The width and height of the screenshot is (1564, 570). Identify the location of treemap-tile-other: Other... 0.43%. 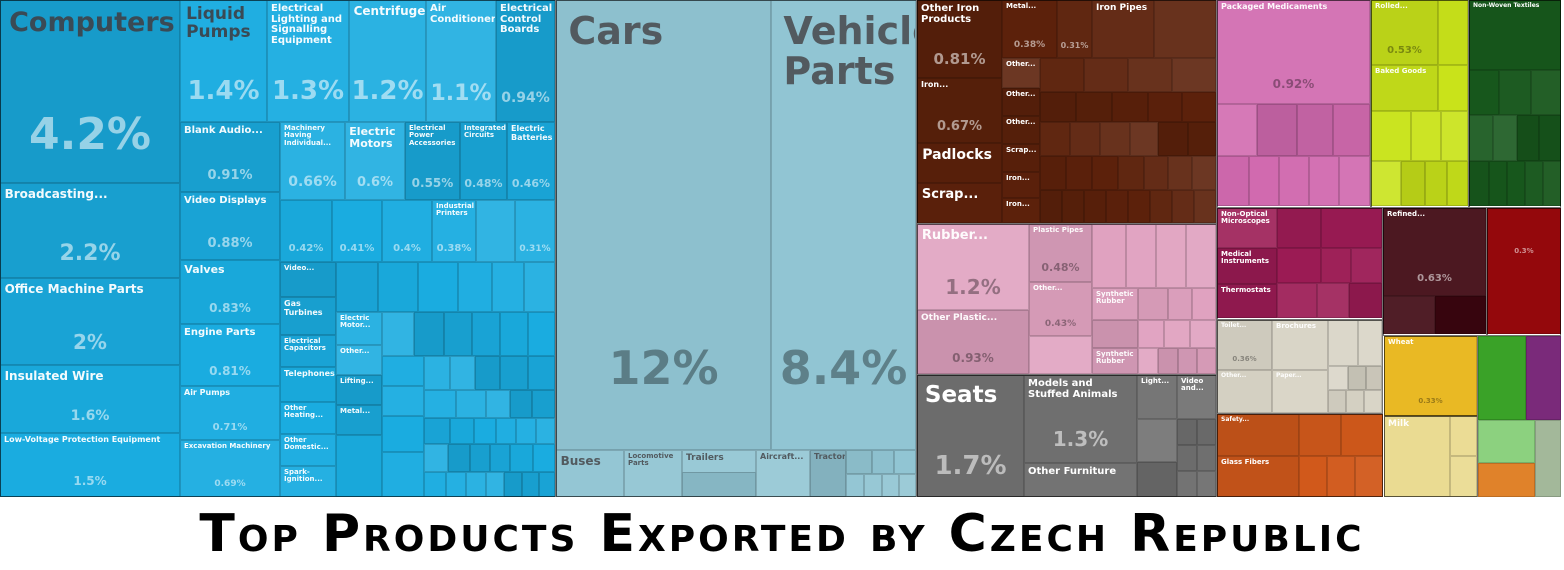
(1060, 309).